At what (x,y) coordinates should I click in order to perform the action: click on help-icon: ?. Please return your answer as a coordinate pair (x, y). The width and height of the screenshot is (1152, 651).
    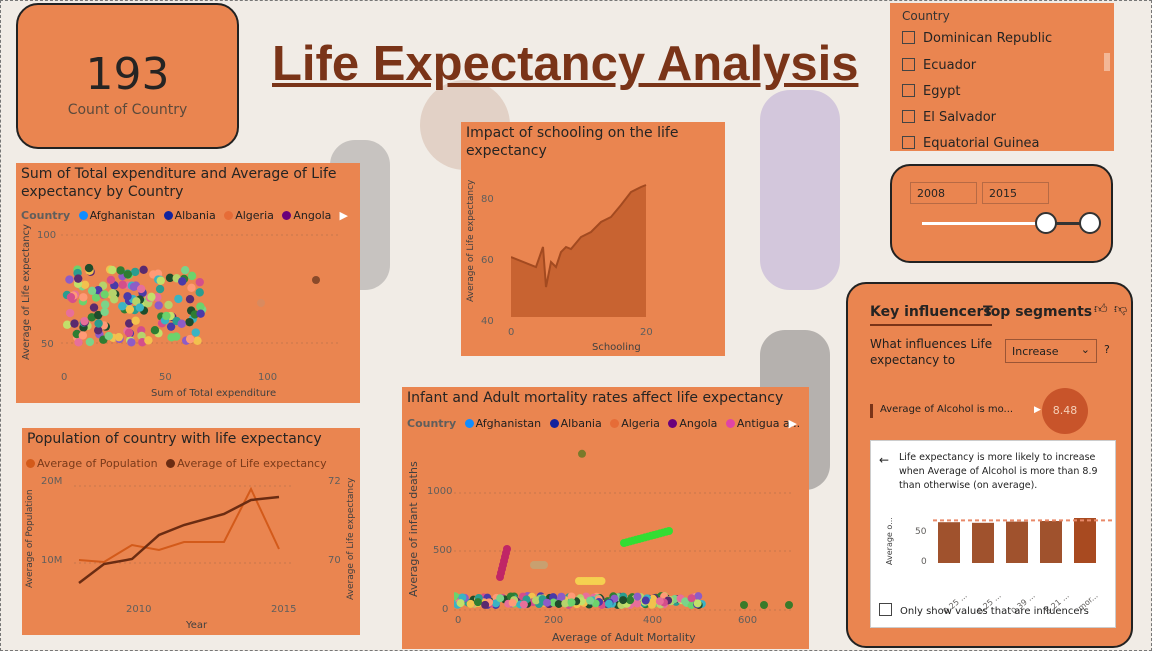
    Looking at the image, I should click on (1107, 349).